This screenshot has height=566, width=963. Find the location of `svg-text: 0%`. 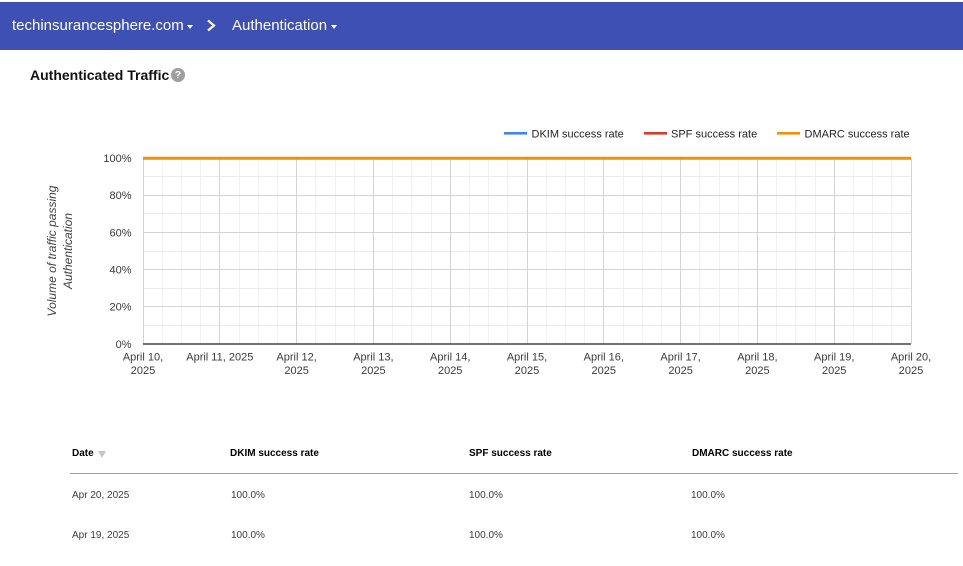

svg-text: 0% is located at coordinates (124, 345).